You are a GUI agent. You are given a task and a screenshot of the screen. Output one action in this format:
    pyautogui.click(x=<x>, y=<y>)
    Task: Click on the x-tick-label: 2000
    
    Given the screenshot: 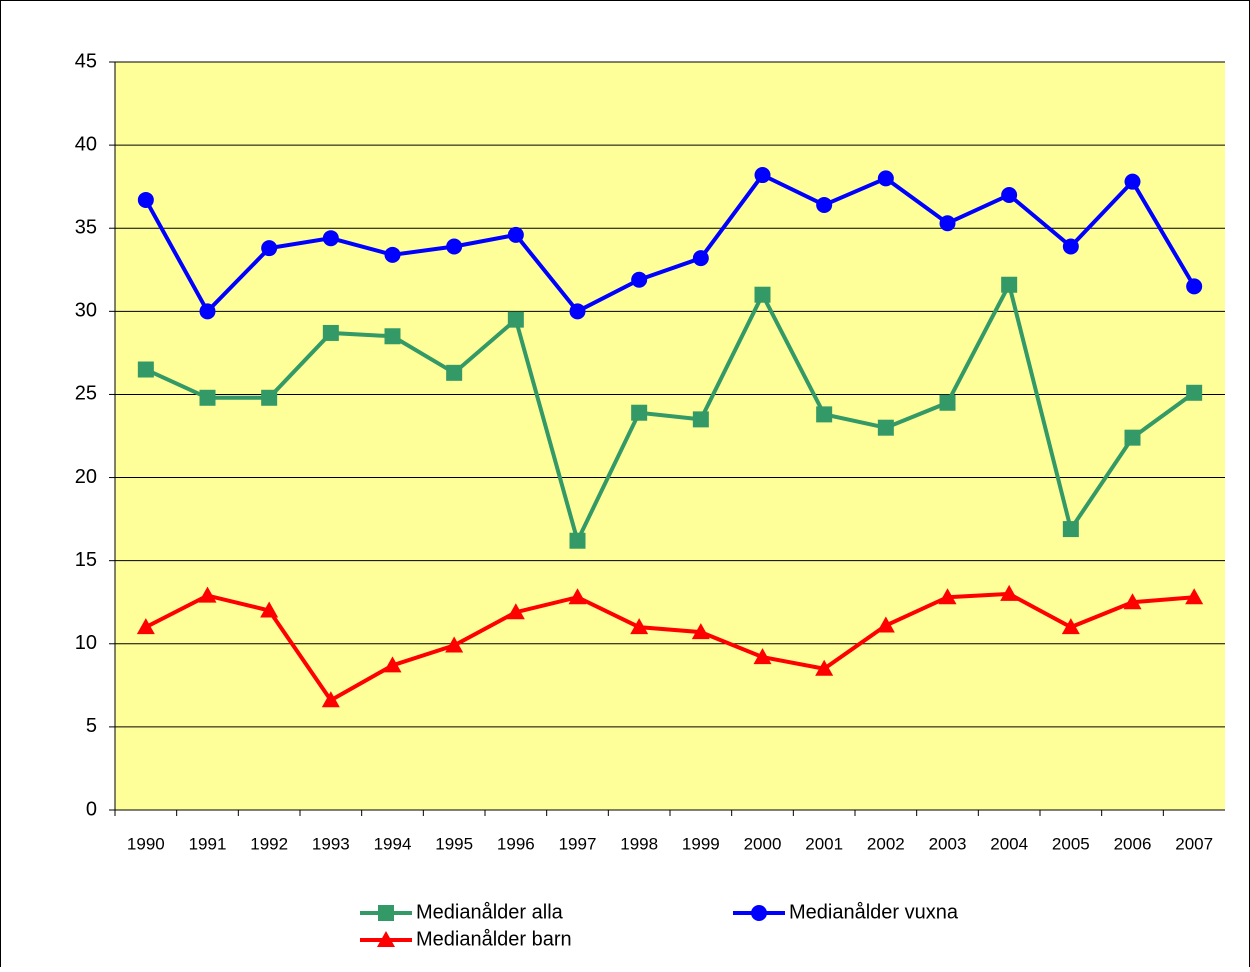 What is the action you would take?
    pyautogui.click(x=763, y=843)
    